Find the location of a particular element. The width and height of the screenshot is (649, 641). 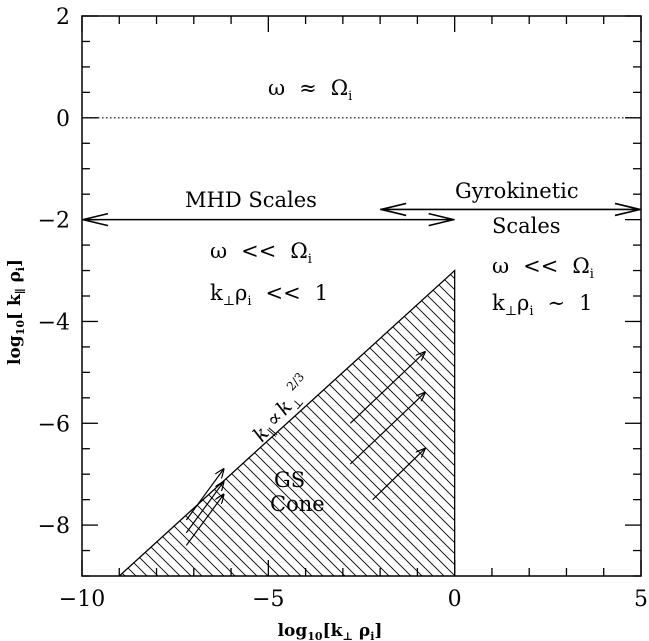

mhd-scales-title: MHD Scales is located at coordinates (251, 200).